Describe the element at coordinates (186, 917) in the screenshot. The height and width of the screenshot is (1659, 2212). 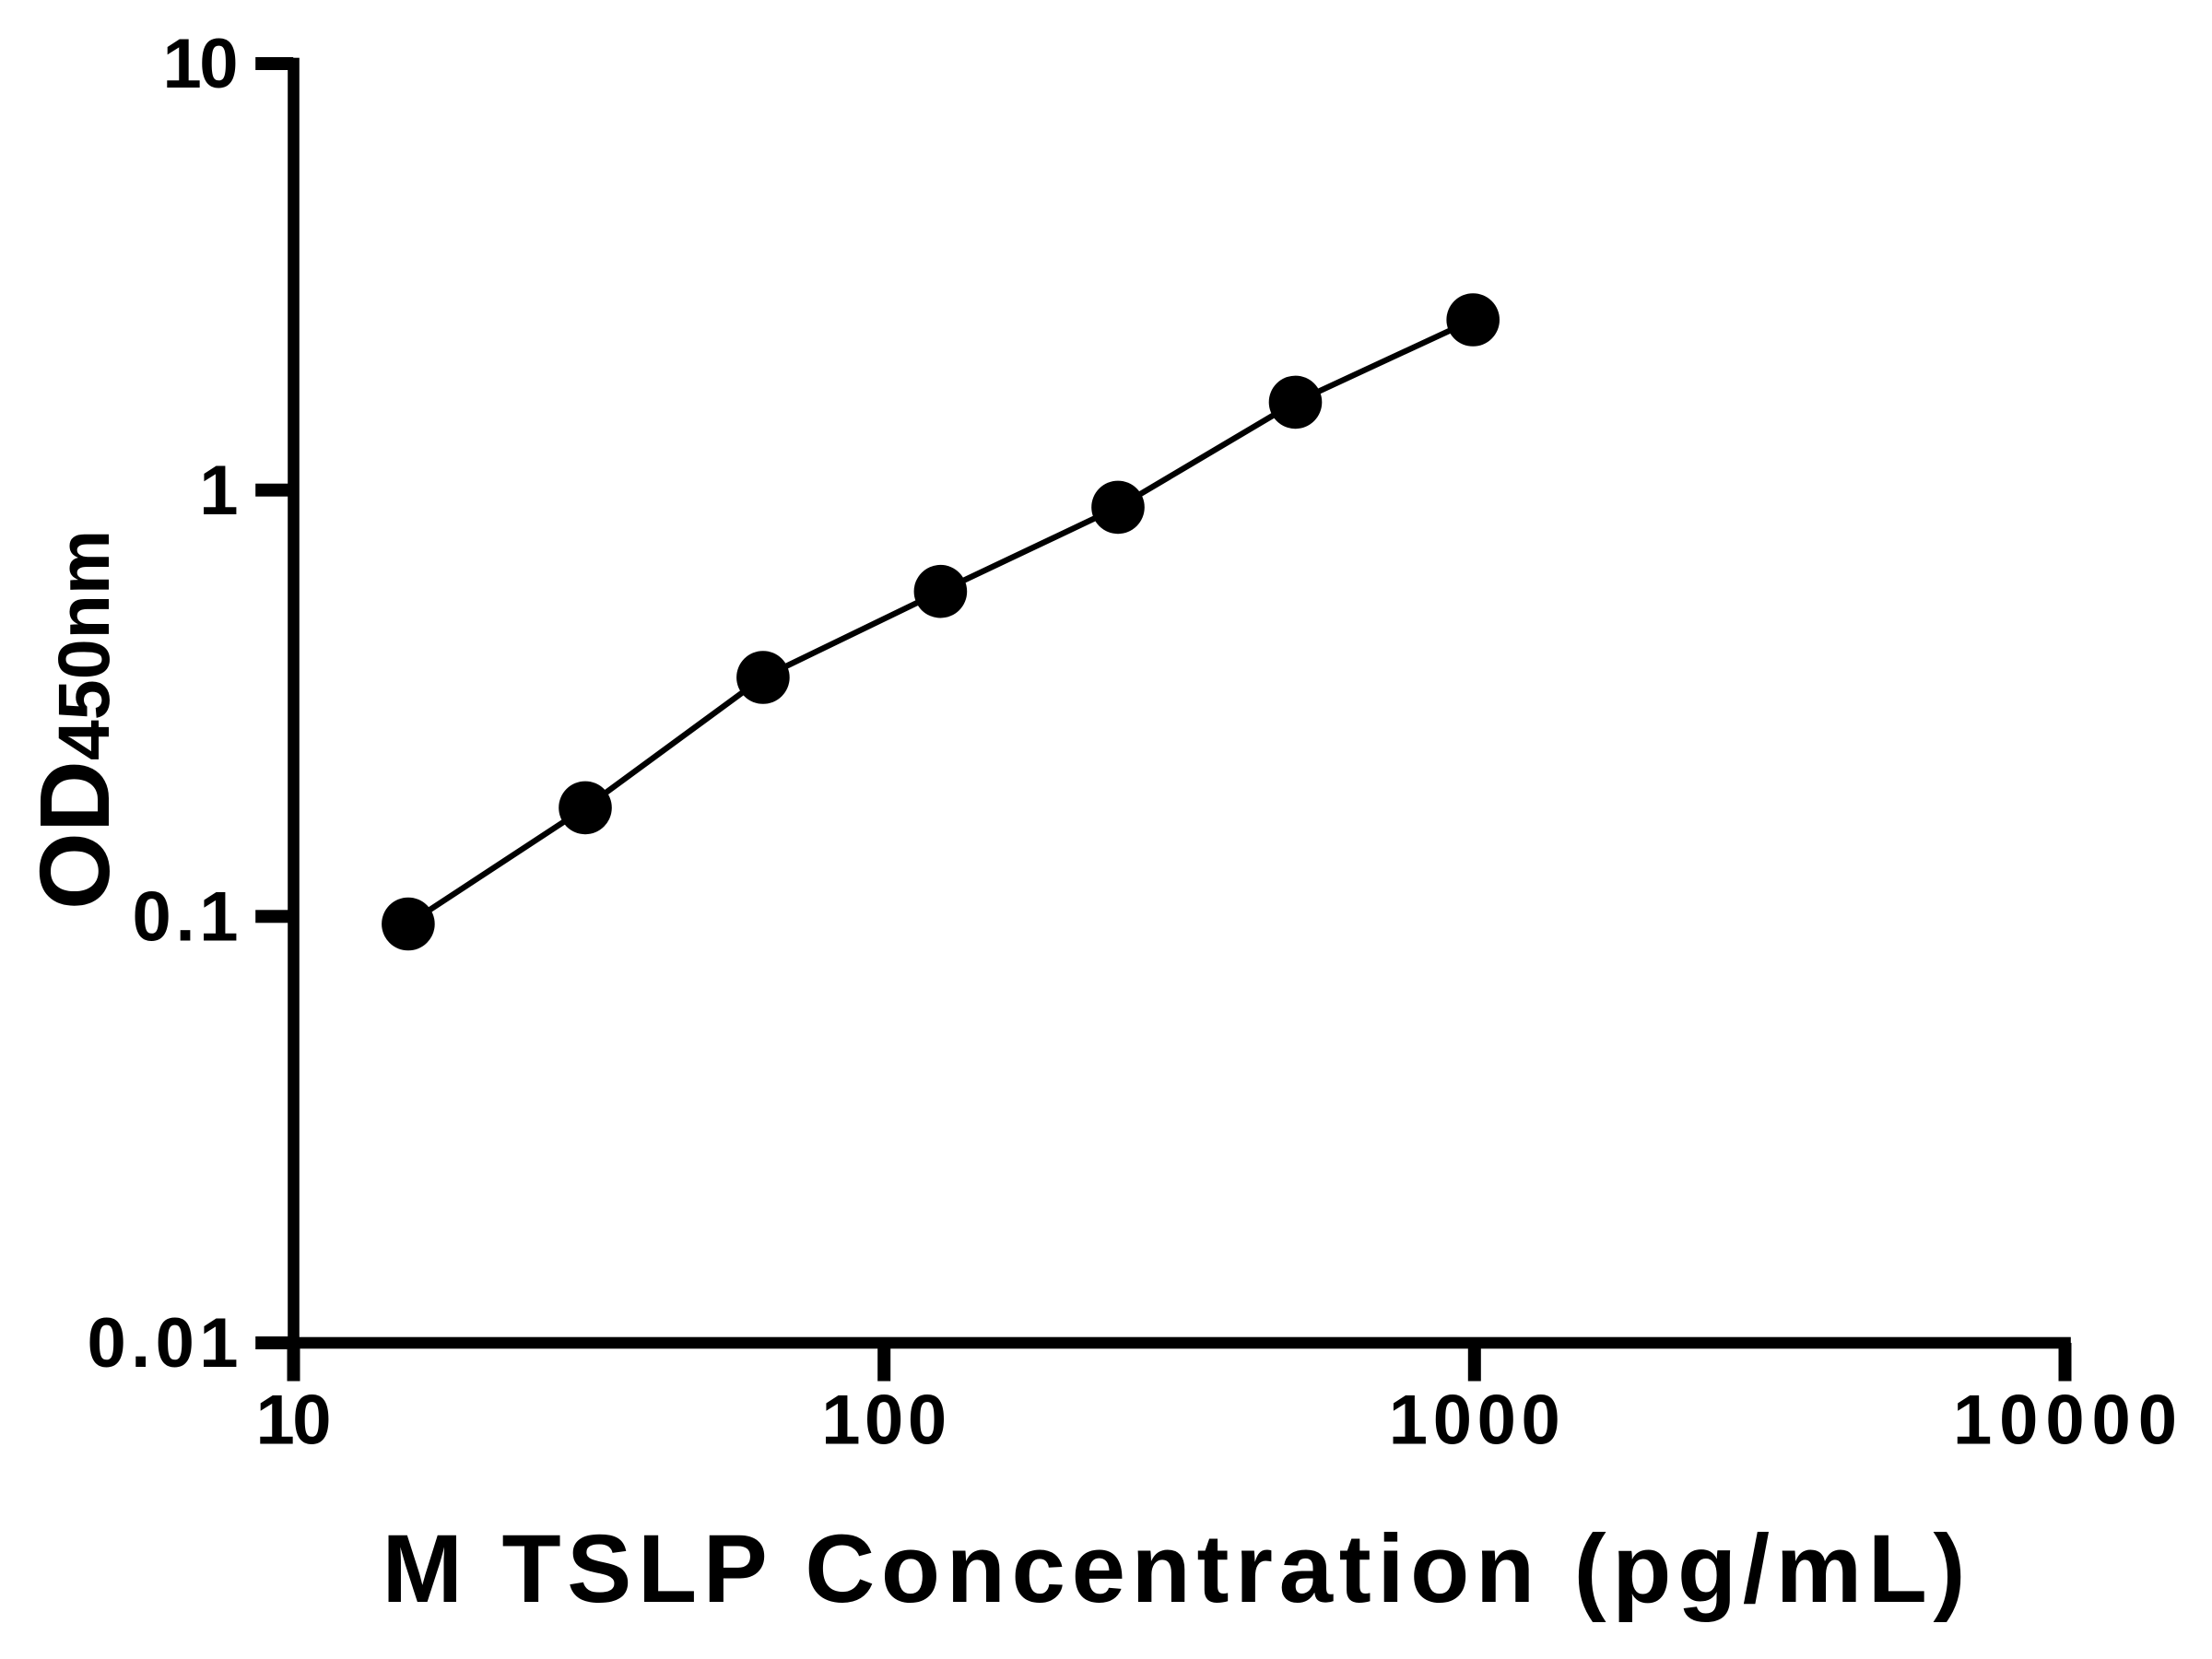
I see `svg-text: 0.1` at that location.